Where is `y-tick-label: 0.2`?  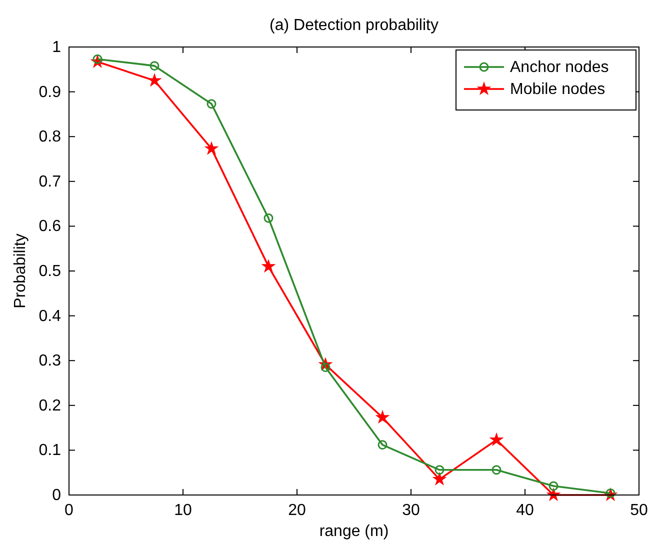 y-tick-label: 0.2 is located at coordinates (50, 405).